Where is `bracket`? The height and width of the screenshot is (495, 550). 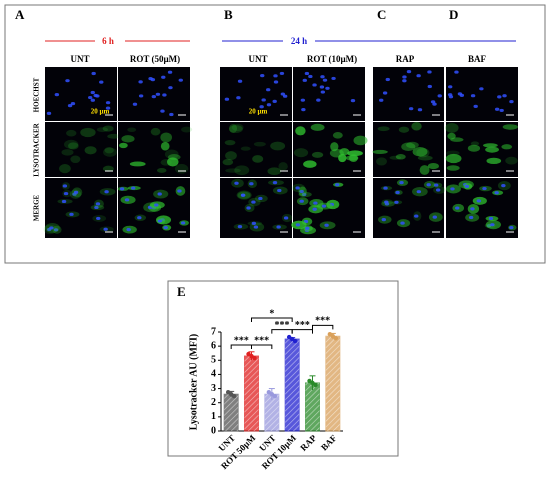
bracket is located at coordinates (262, 346).